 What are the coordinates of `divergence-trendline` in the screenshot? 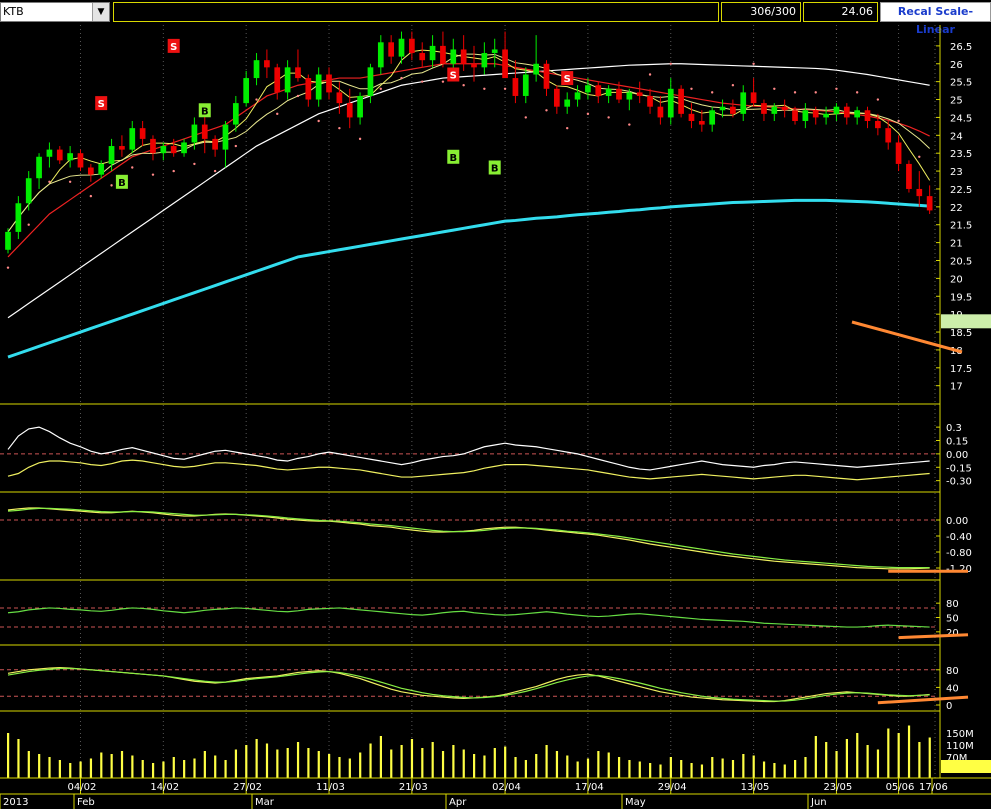 It's located at (923, 700).